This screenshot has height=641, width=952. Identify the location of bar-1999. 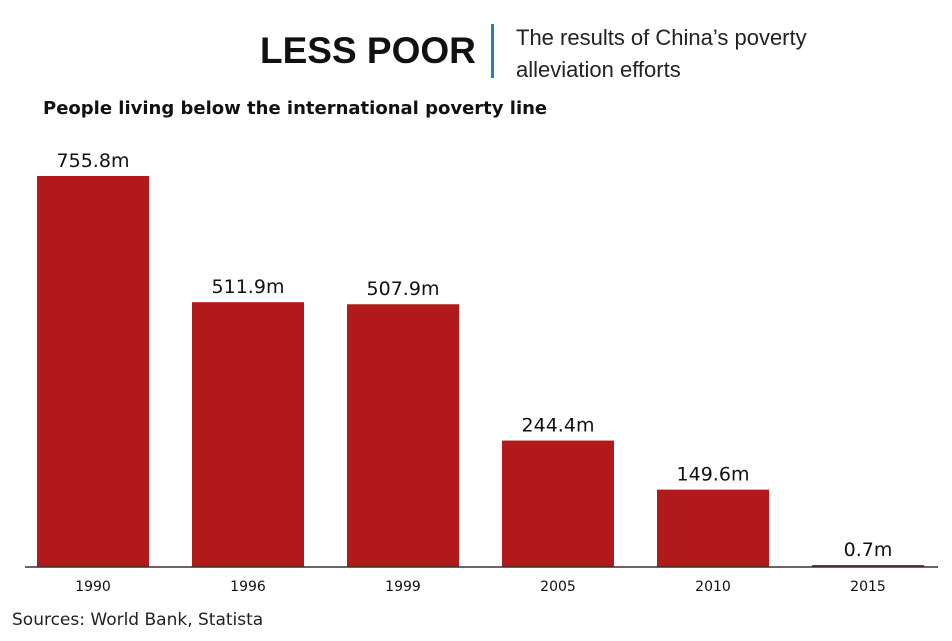
(403, 435).